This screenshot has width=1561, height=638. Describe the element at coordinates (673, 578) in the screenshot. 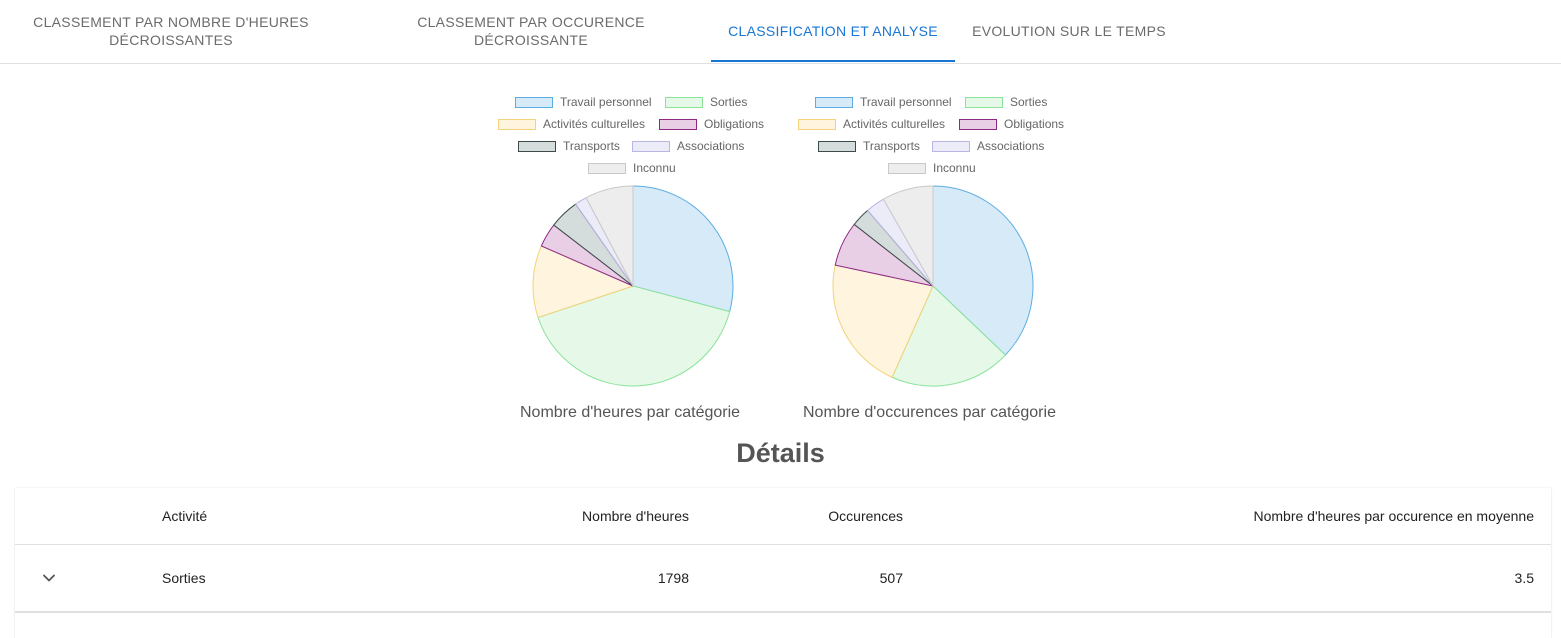

I see `cell-hours: 1798` at that location.